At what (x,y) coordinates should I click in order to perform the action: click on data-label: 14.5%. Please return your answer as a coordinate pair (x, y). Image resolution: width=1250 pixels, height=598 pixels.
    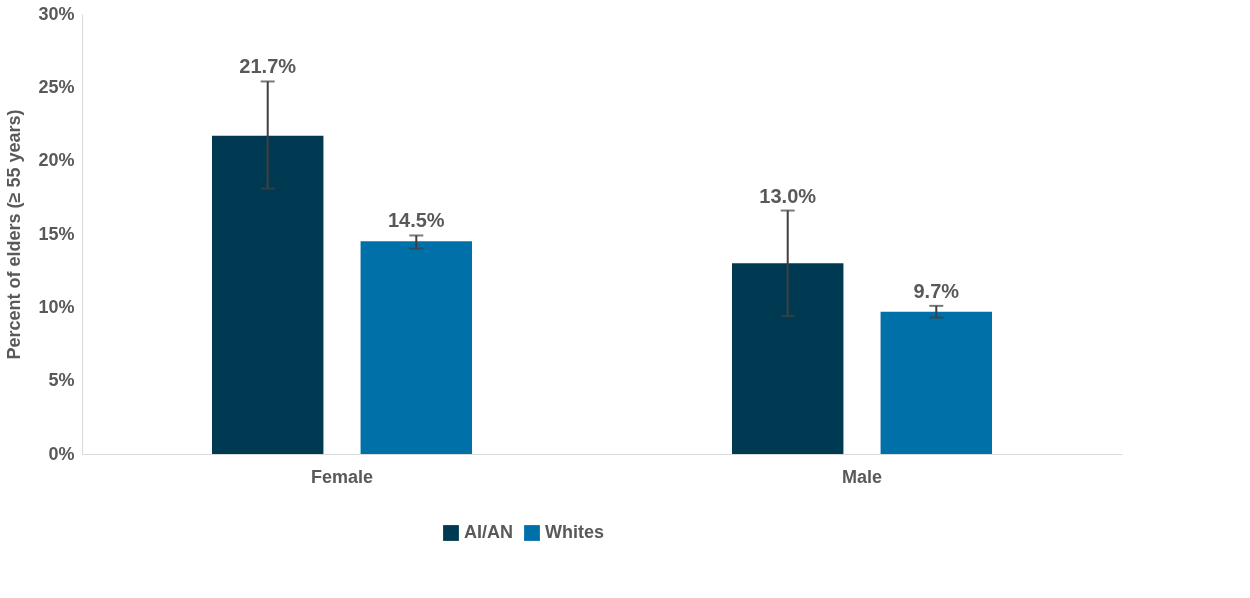
    Looking at the image, I should click on (416, 220).